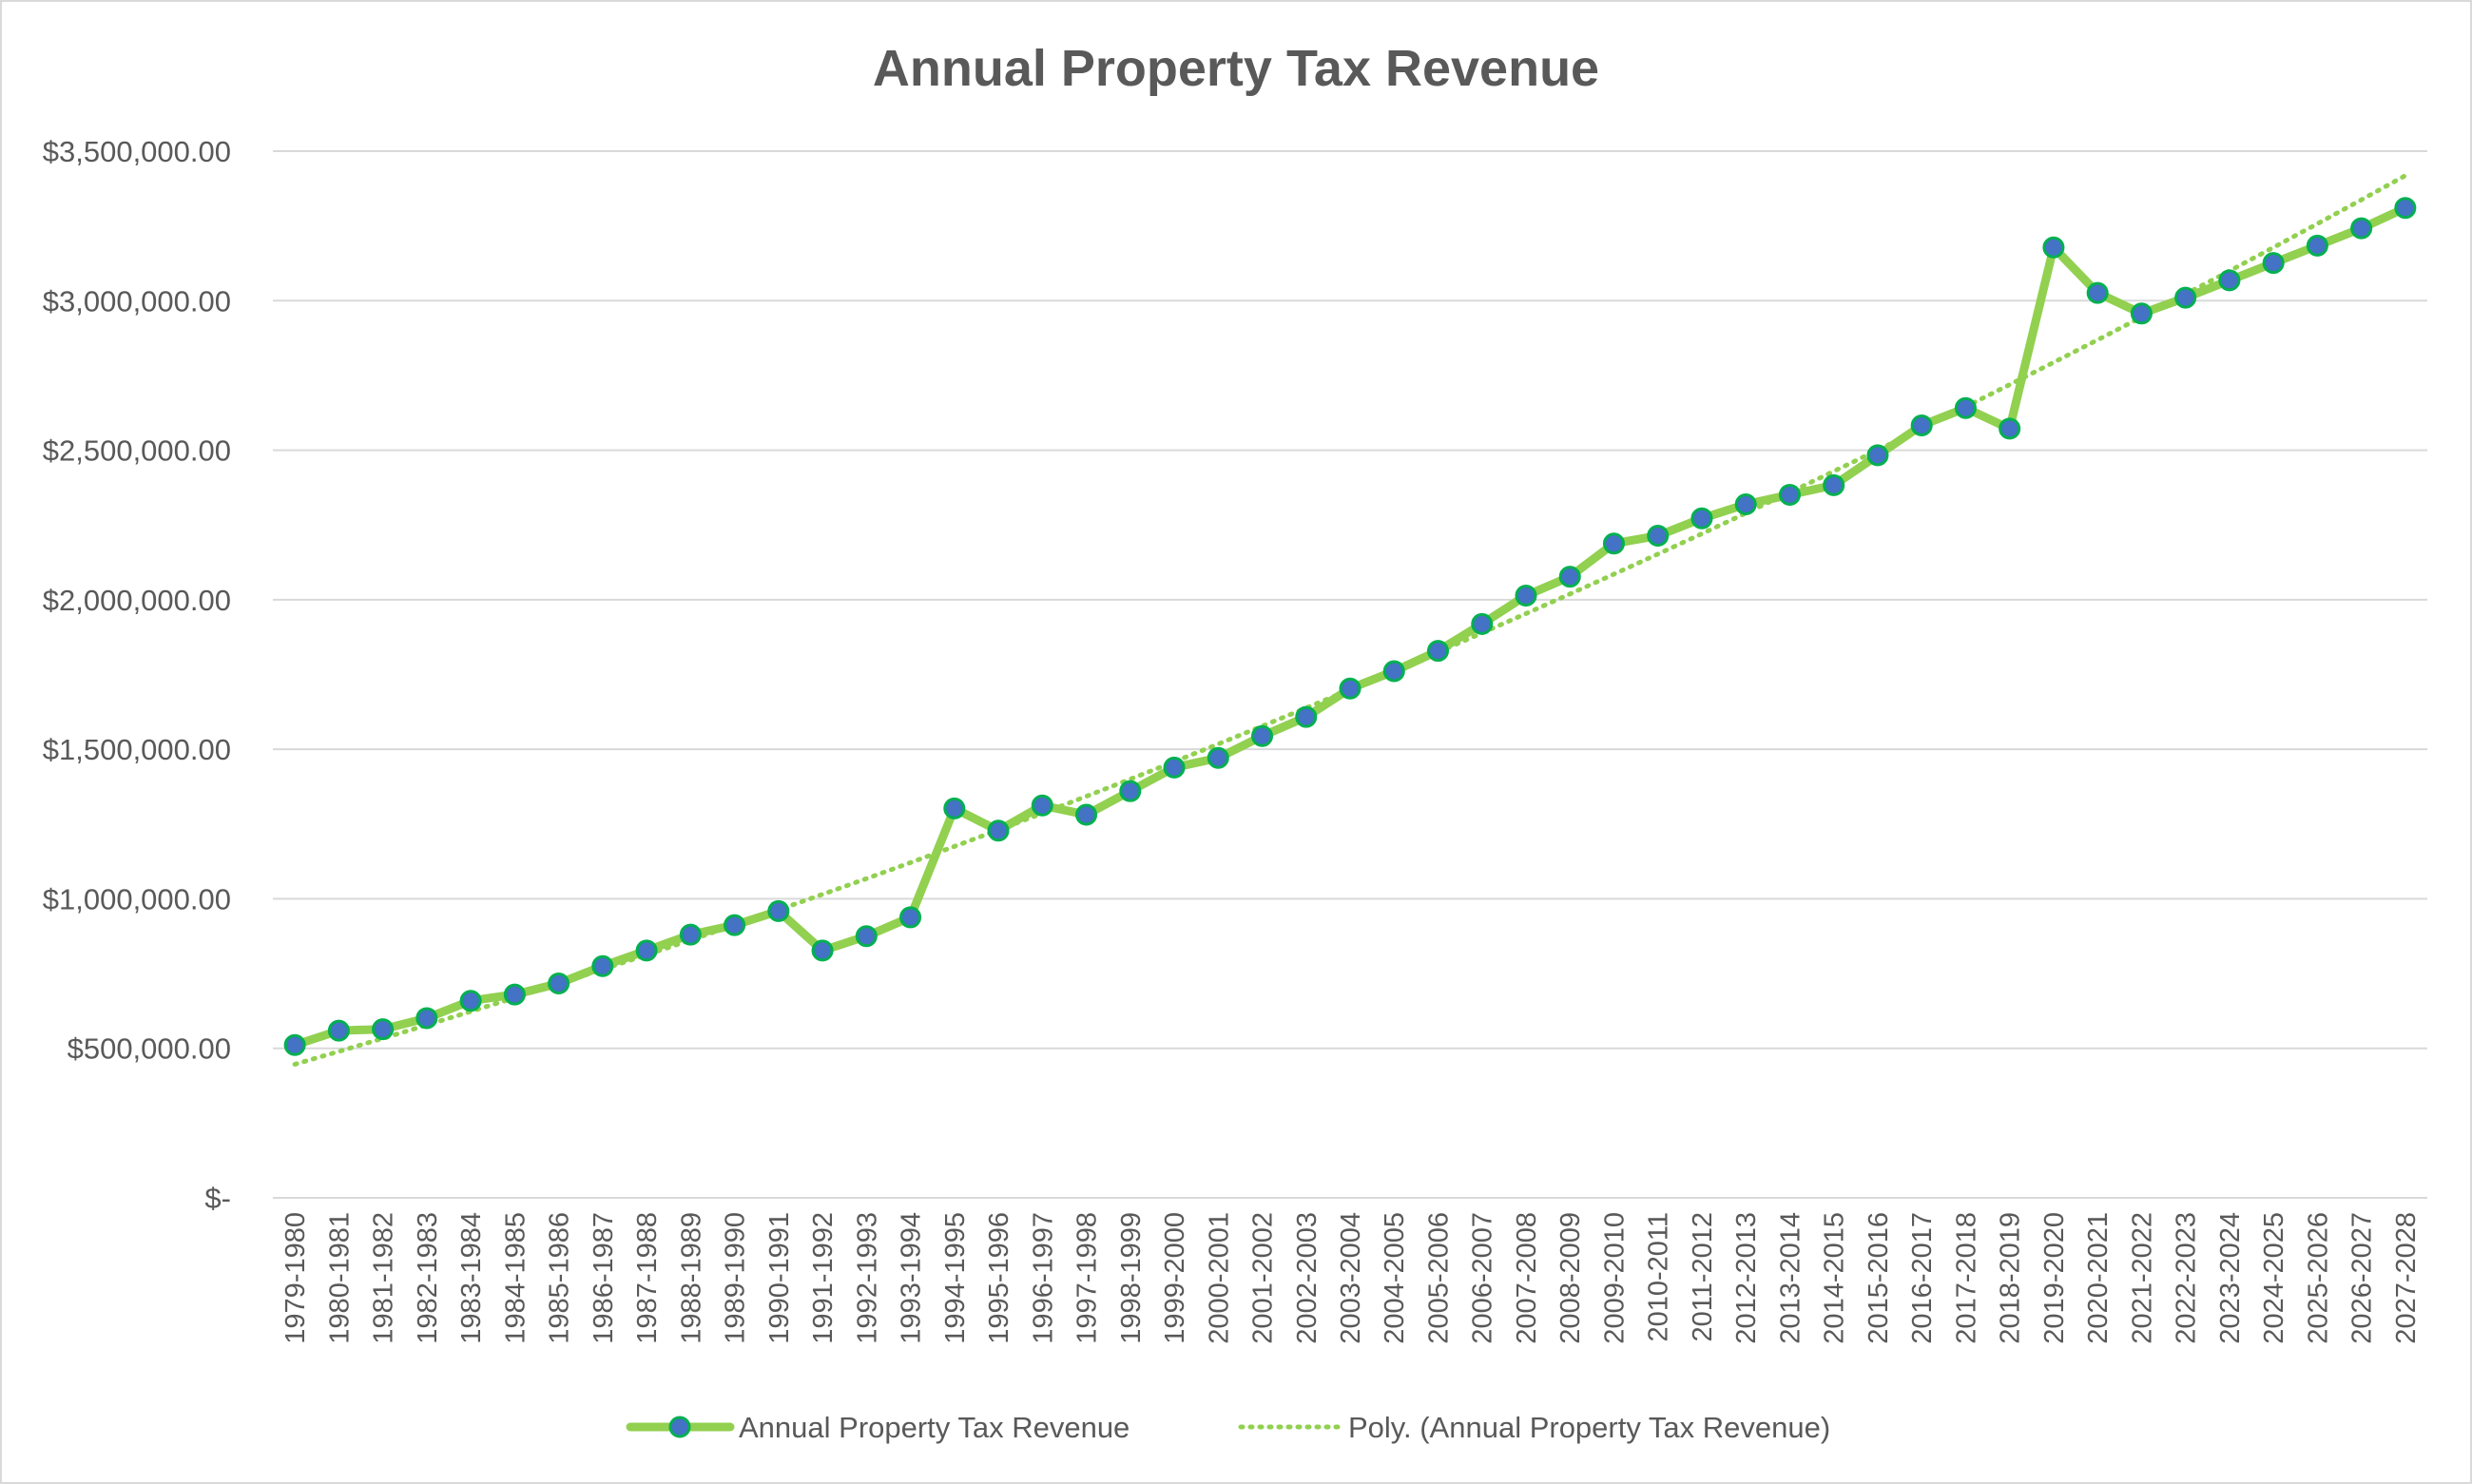 The height and width of the screenshot is (1484, 2472). Describe the element at coordinates (428, 1278) in the screenshot. I see `x-tick-label: 1982-1983` at that location.